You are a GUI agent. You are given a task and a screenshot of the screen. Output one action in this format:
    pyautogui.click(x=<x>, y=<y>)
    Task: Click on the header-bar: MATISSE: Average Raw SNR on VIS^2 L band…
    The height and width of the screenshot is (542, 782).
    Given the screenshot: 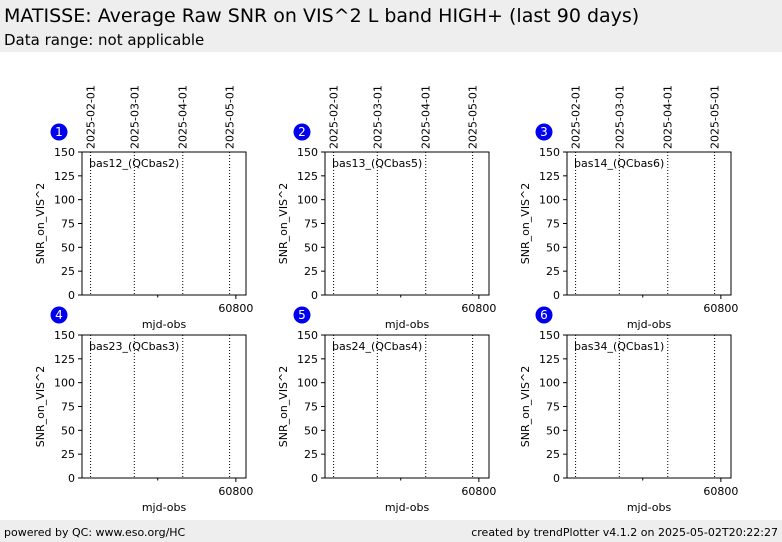 What is the action you would take?
    pyautogui.click(x=391, y=26)
    